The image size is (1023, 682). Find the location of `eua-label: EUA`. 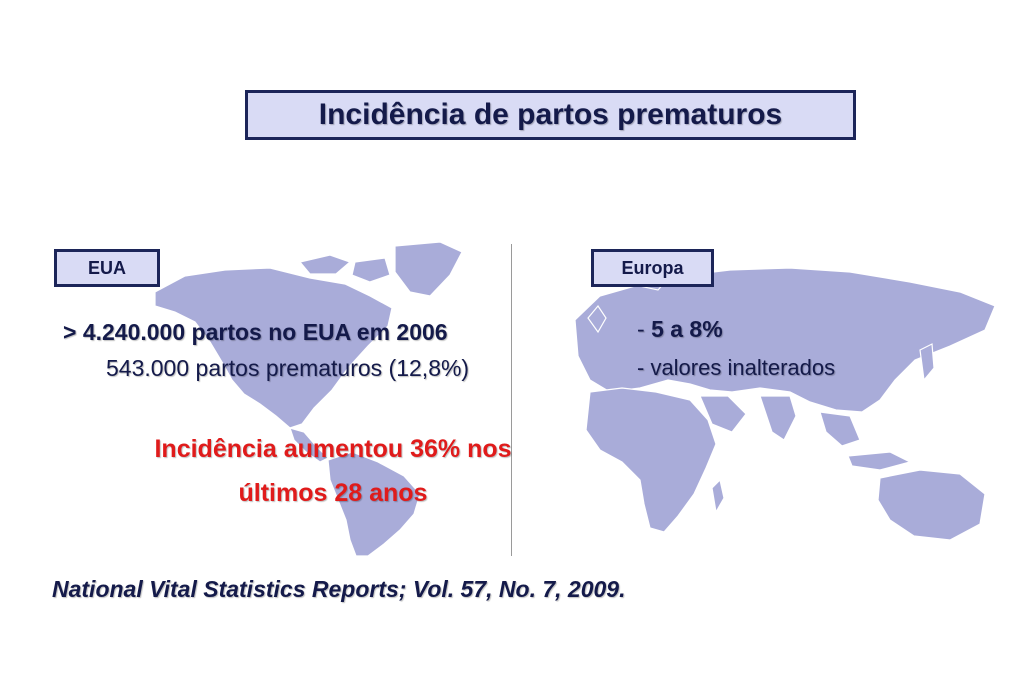

eua-label: EUA is located at coordinates (106, 267).